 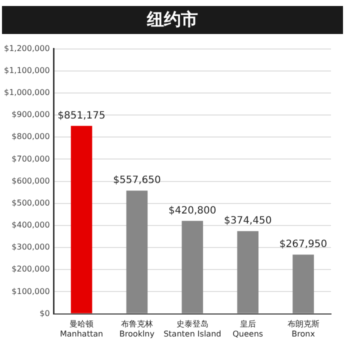 What do you see at coordinates (248, 329) in the screenshot?
I see `x-tick-label: 皇后 Queens` at bounding box center [248, 329].